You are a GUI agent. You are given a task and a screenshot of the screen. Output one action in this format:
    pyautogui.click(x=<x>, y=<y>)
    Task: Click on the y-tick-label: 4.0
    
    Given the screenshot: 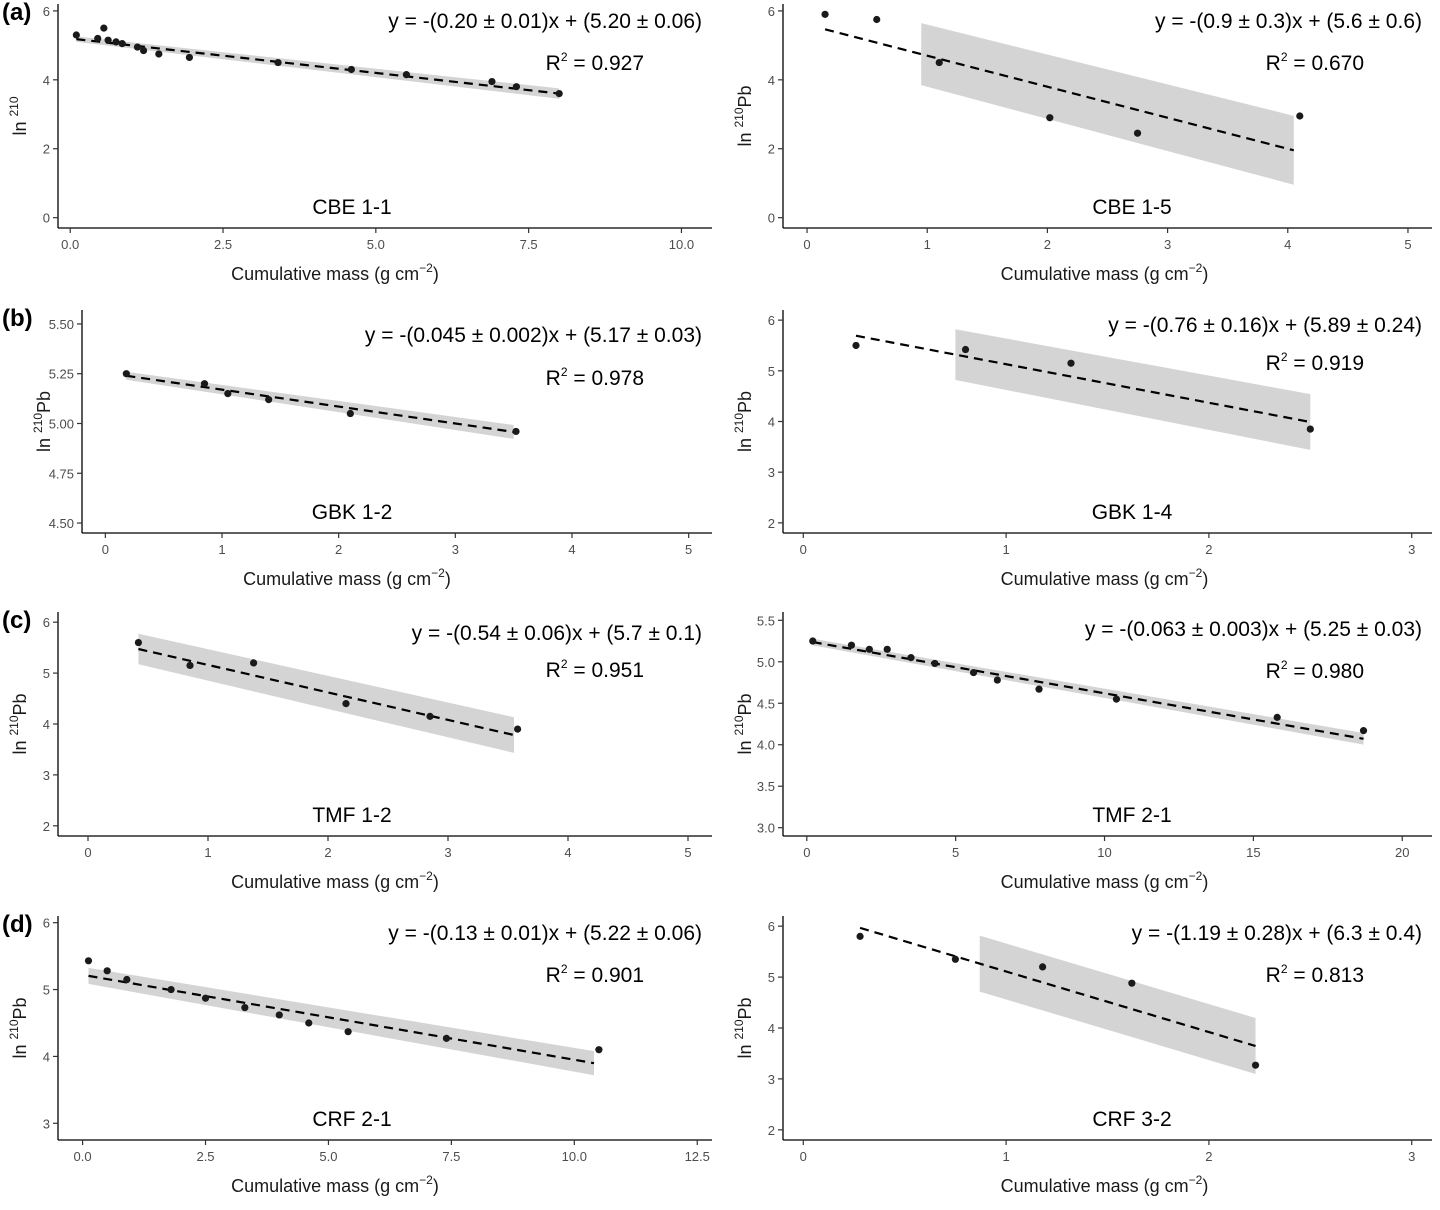 What is the action you would take?
    pyautogui.click(x=766, y=745)
    